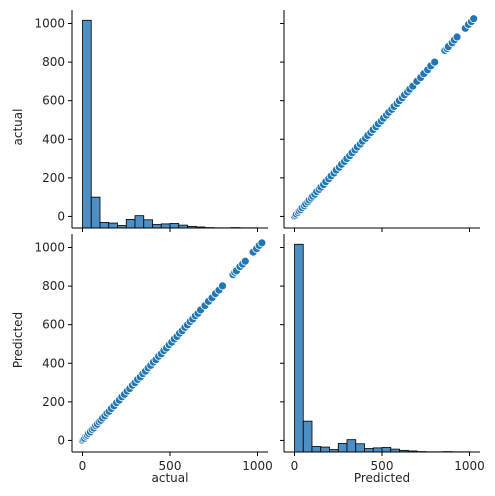 Image resolution: width=495 pixels, height=496 pixels. I want to click on x-axis-label-col-0: actual, so click(170, 478).